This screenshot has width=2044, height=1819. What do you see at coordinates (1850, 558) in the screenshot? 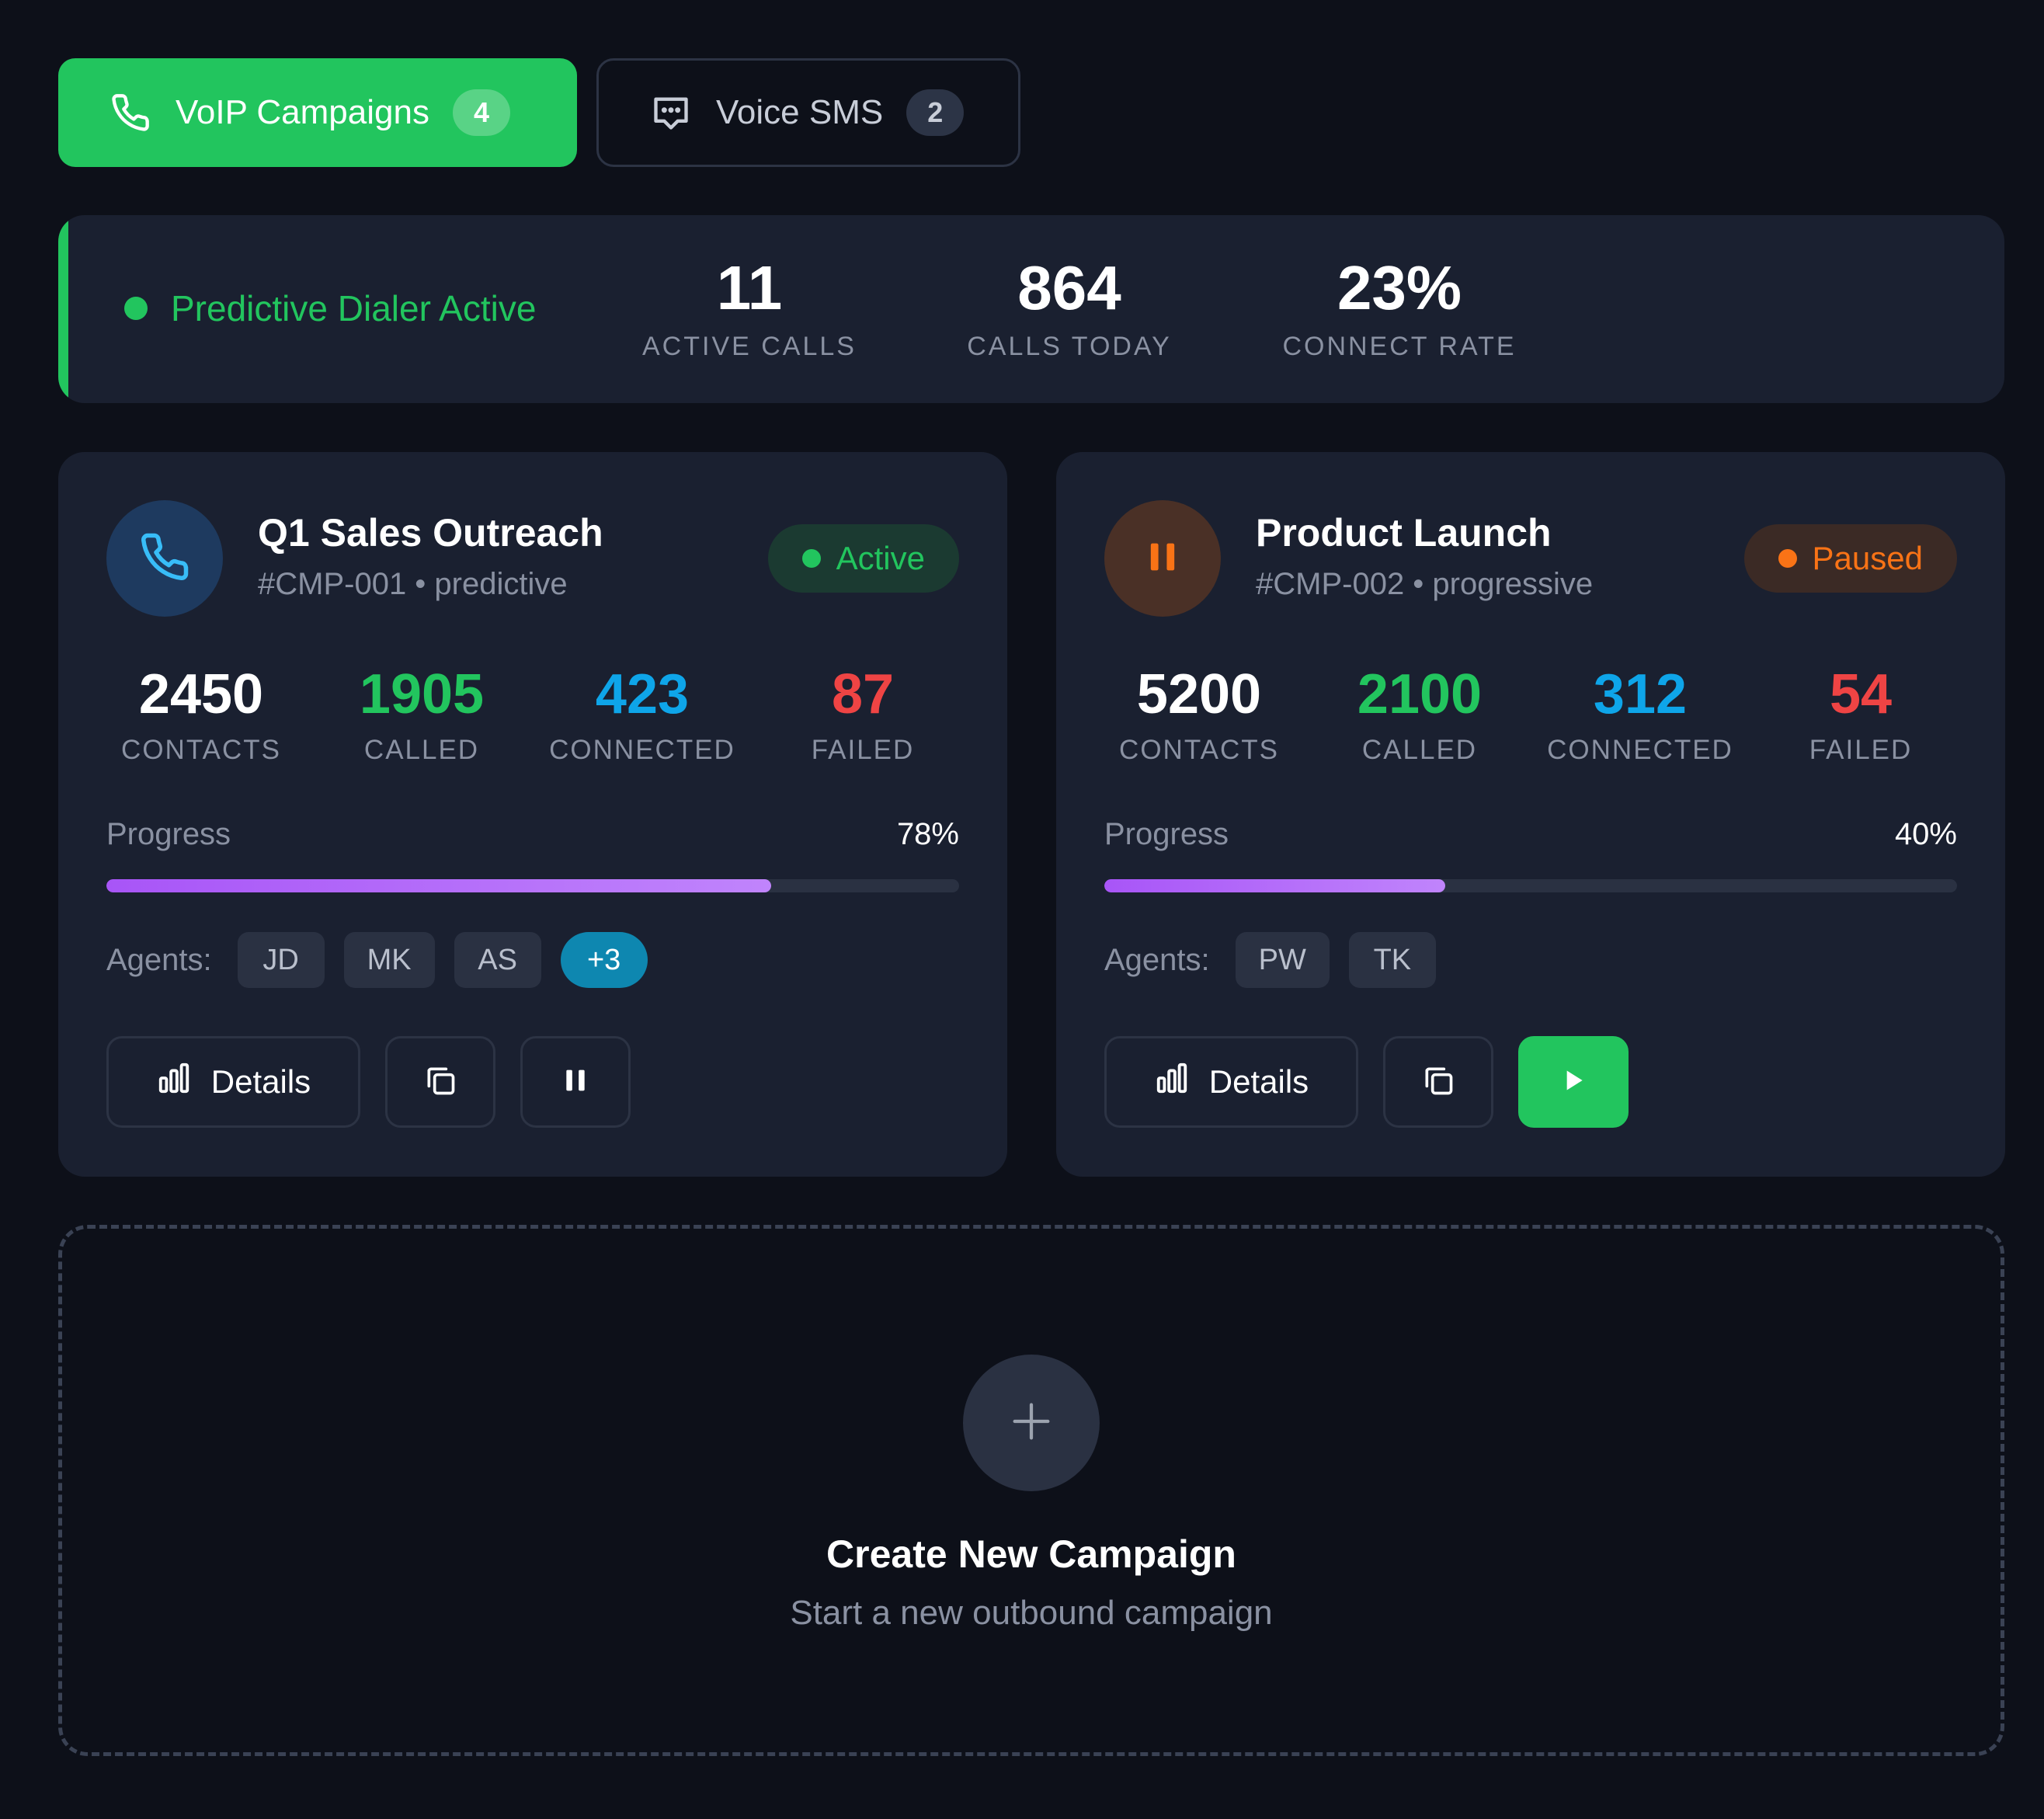
I see `status-badge: Paused` at bounding box center [1850, 558].